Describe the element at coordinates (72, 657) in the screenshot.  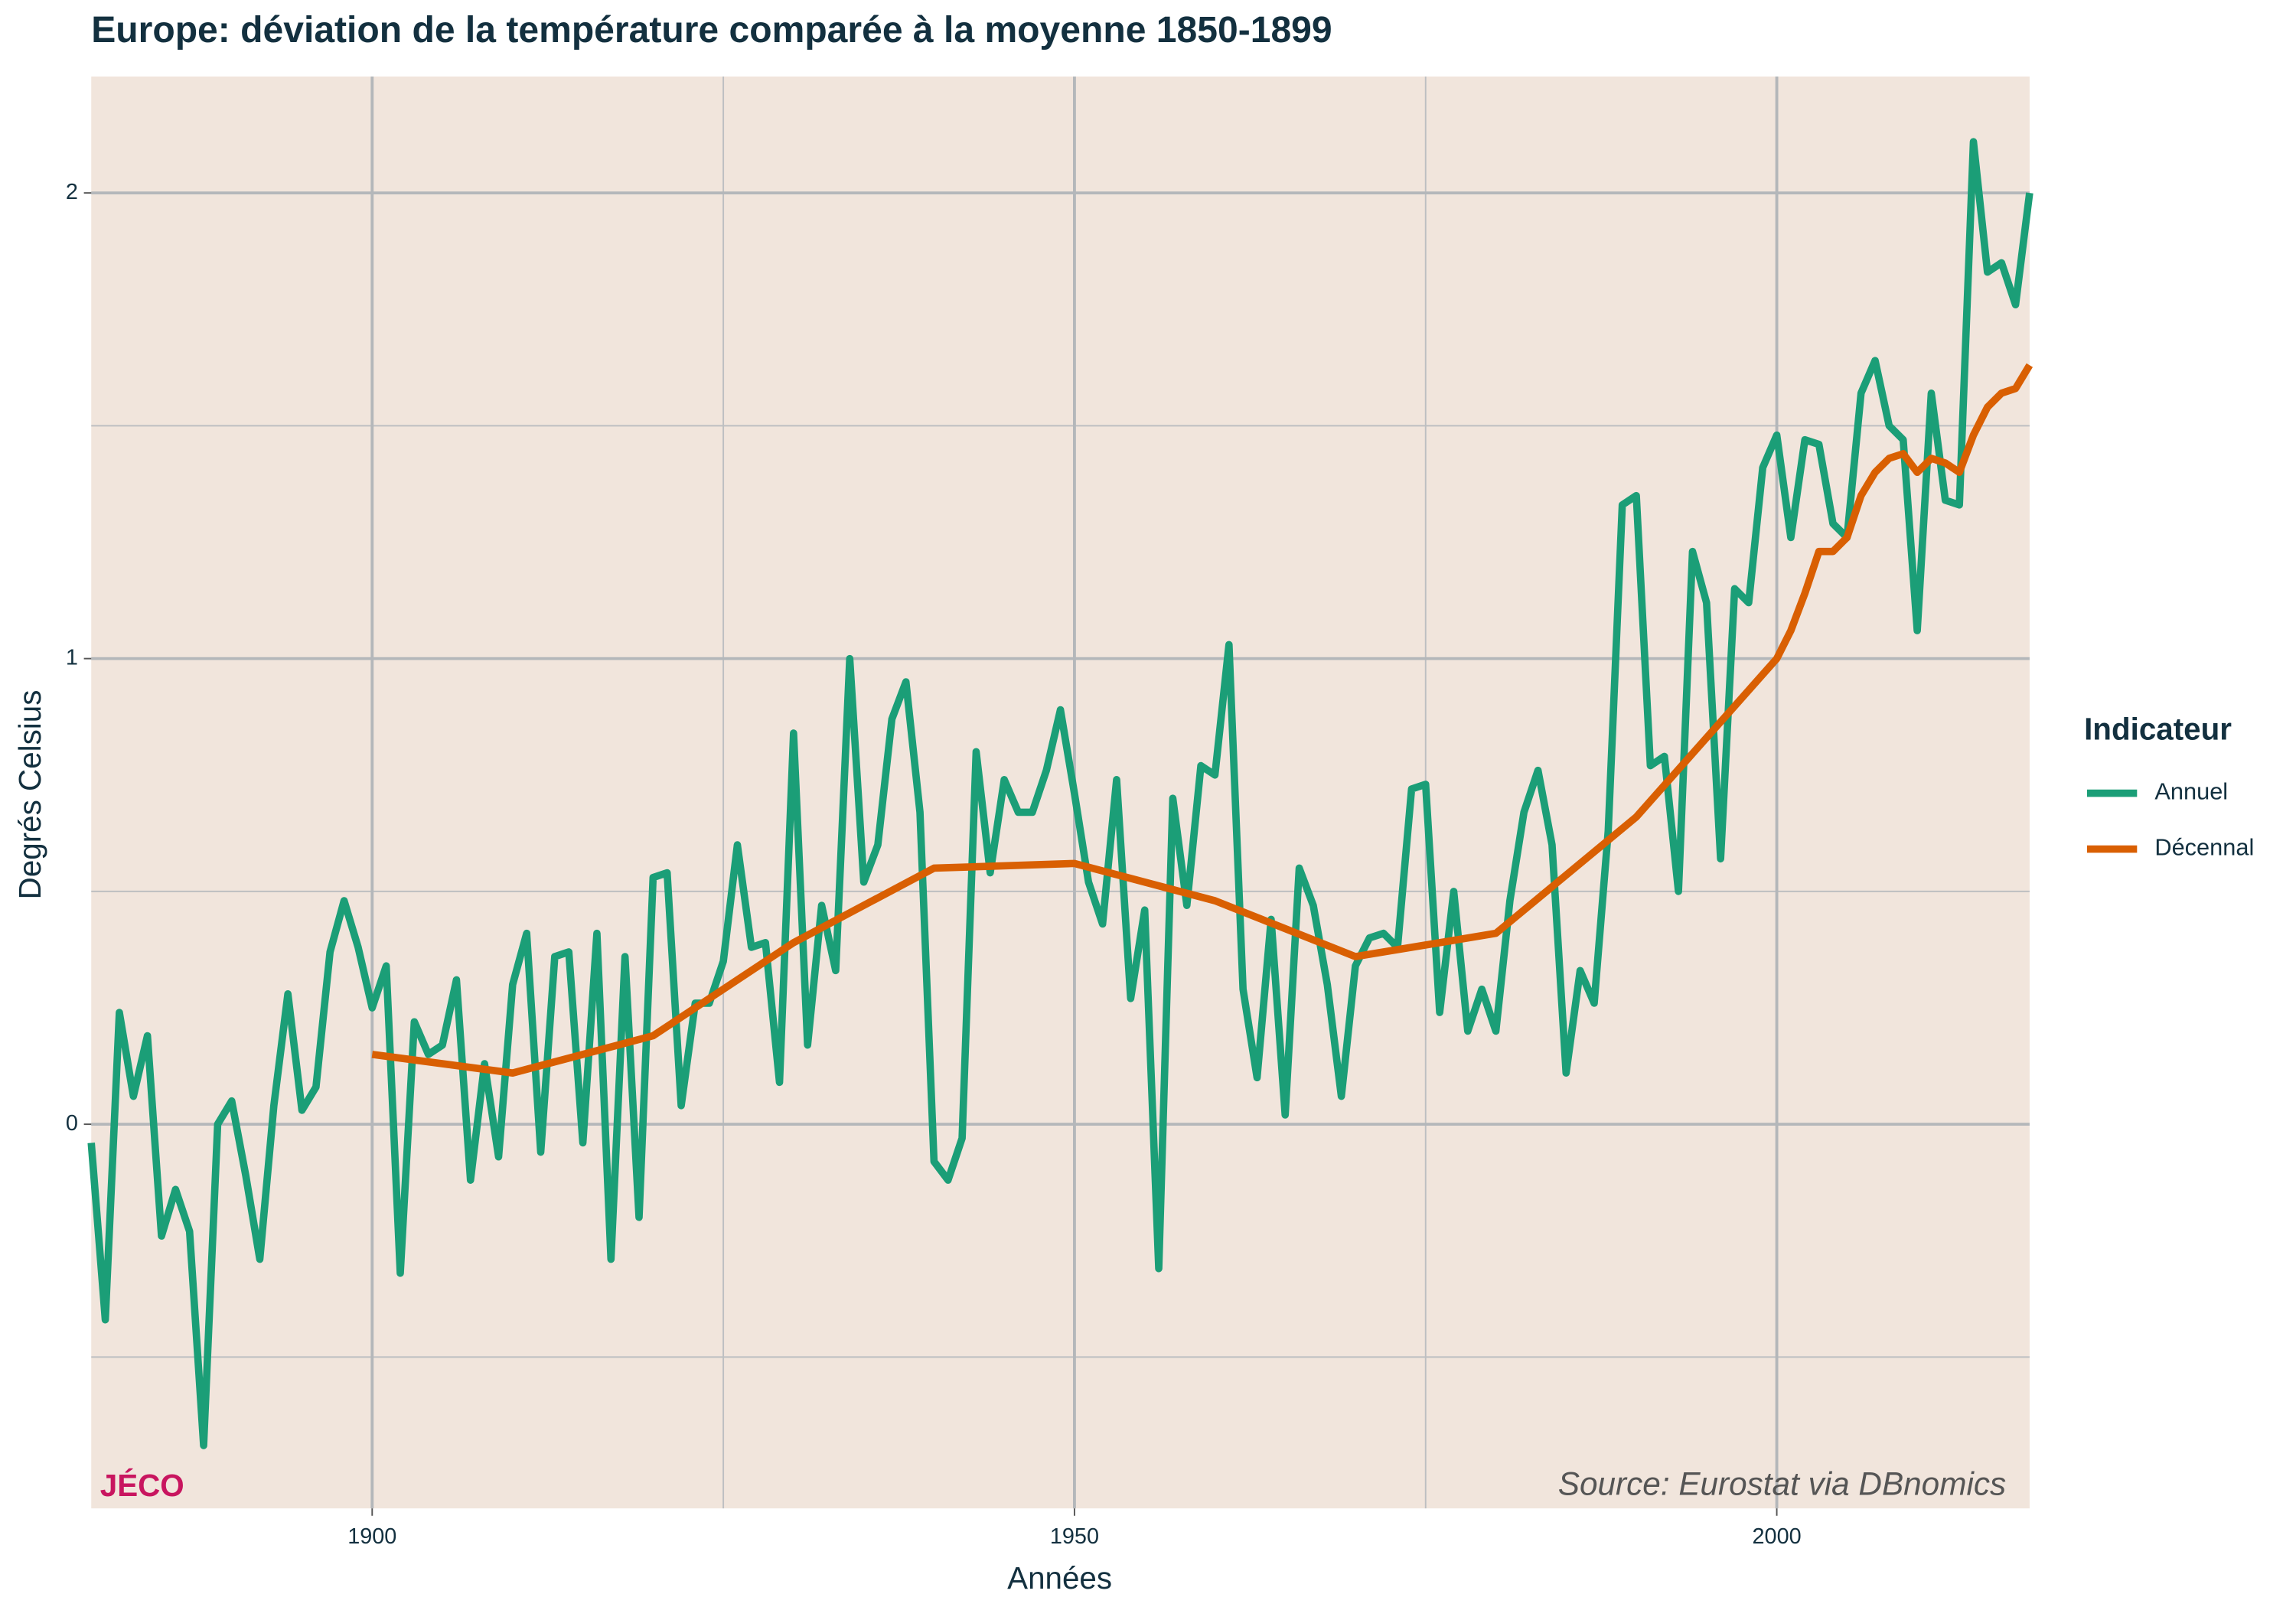
I see `y-tick-label: 1` at that location.